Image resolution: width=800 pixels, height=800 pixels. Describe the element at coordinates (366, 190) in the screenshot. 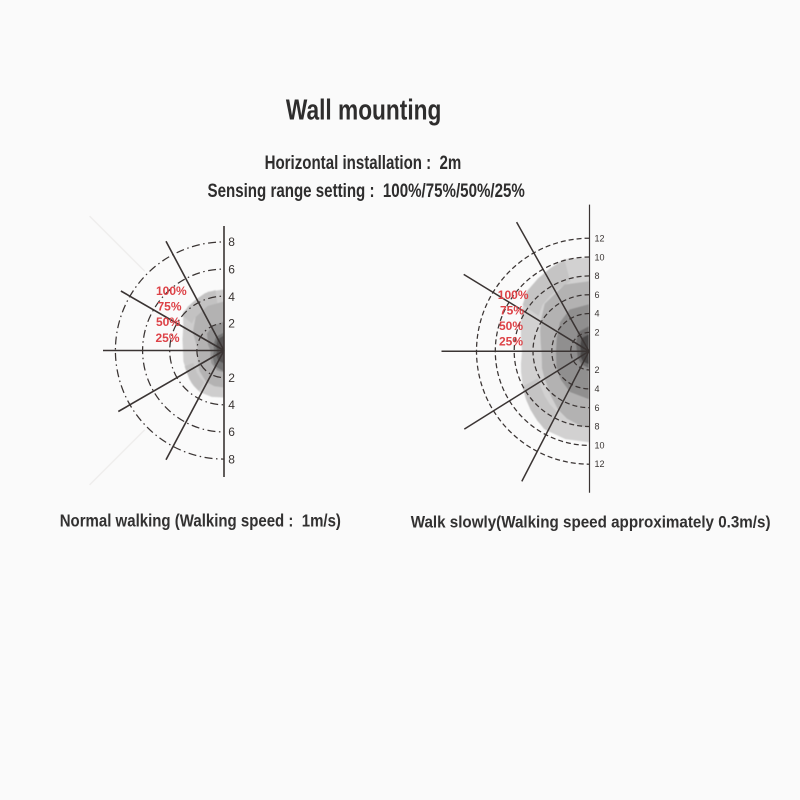

I see `svg-text:Sensing range setting : 100%/: Sensing range setting : 100%/75%/50%/25%` at that location.